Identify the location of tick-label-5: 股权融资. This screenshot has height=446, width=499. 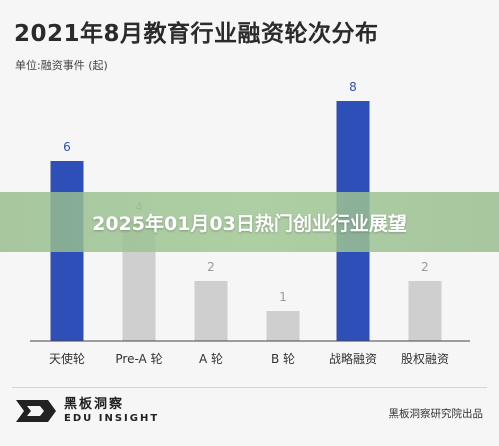
(425, 359).